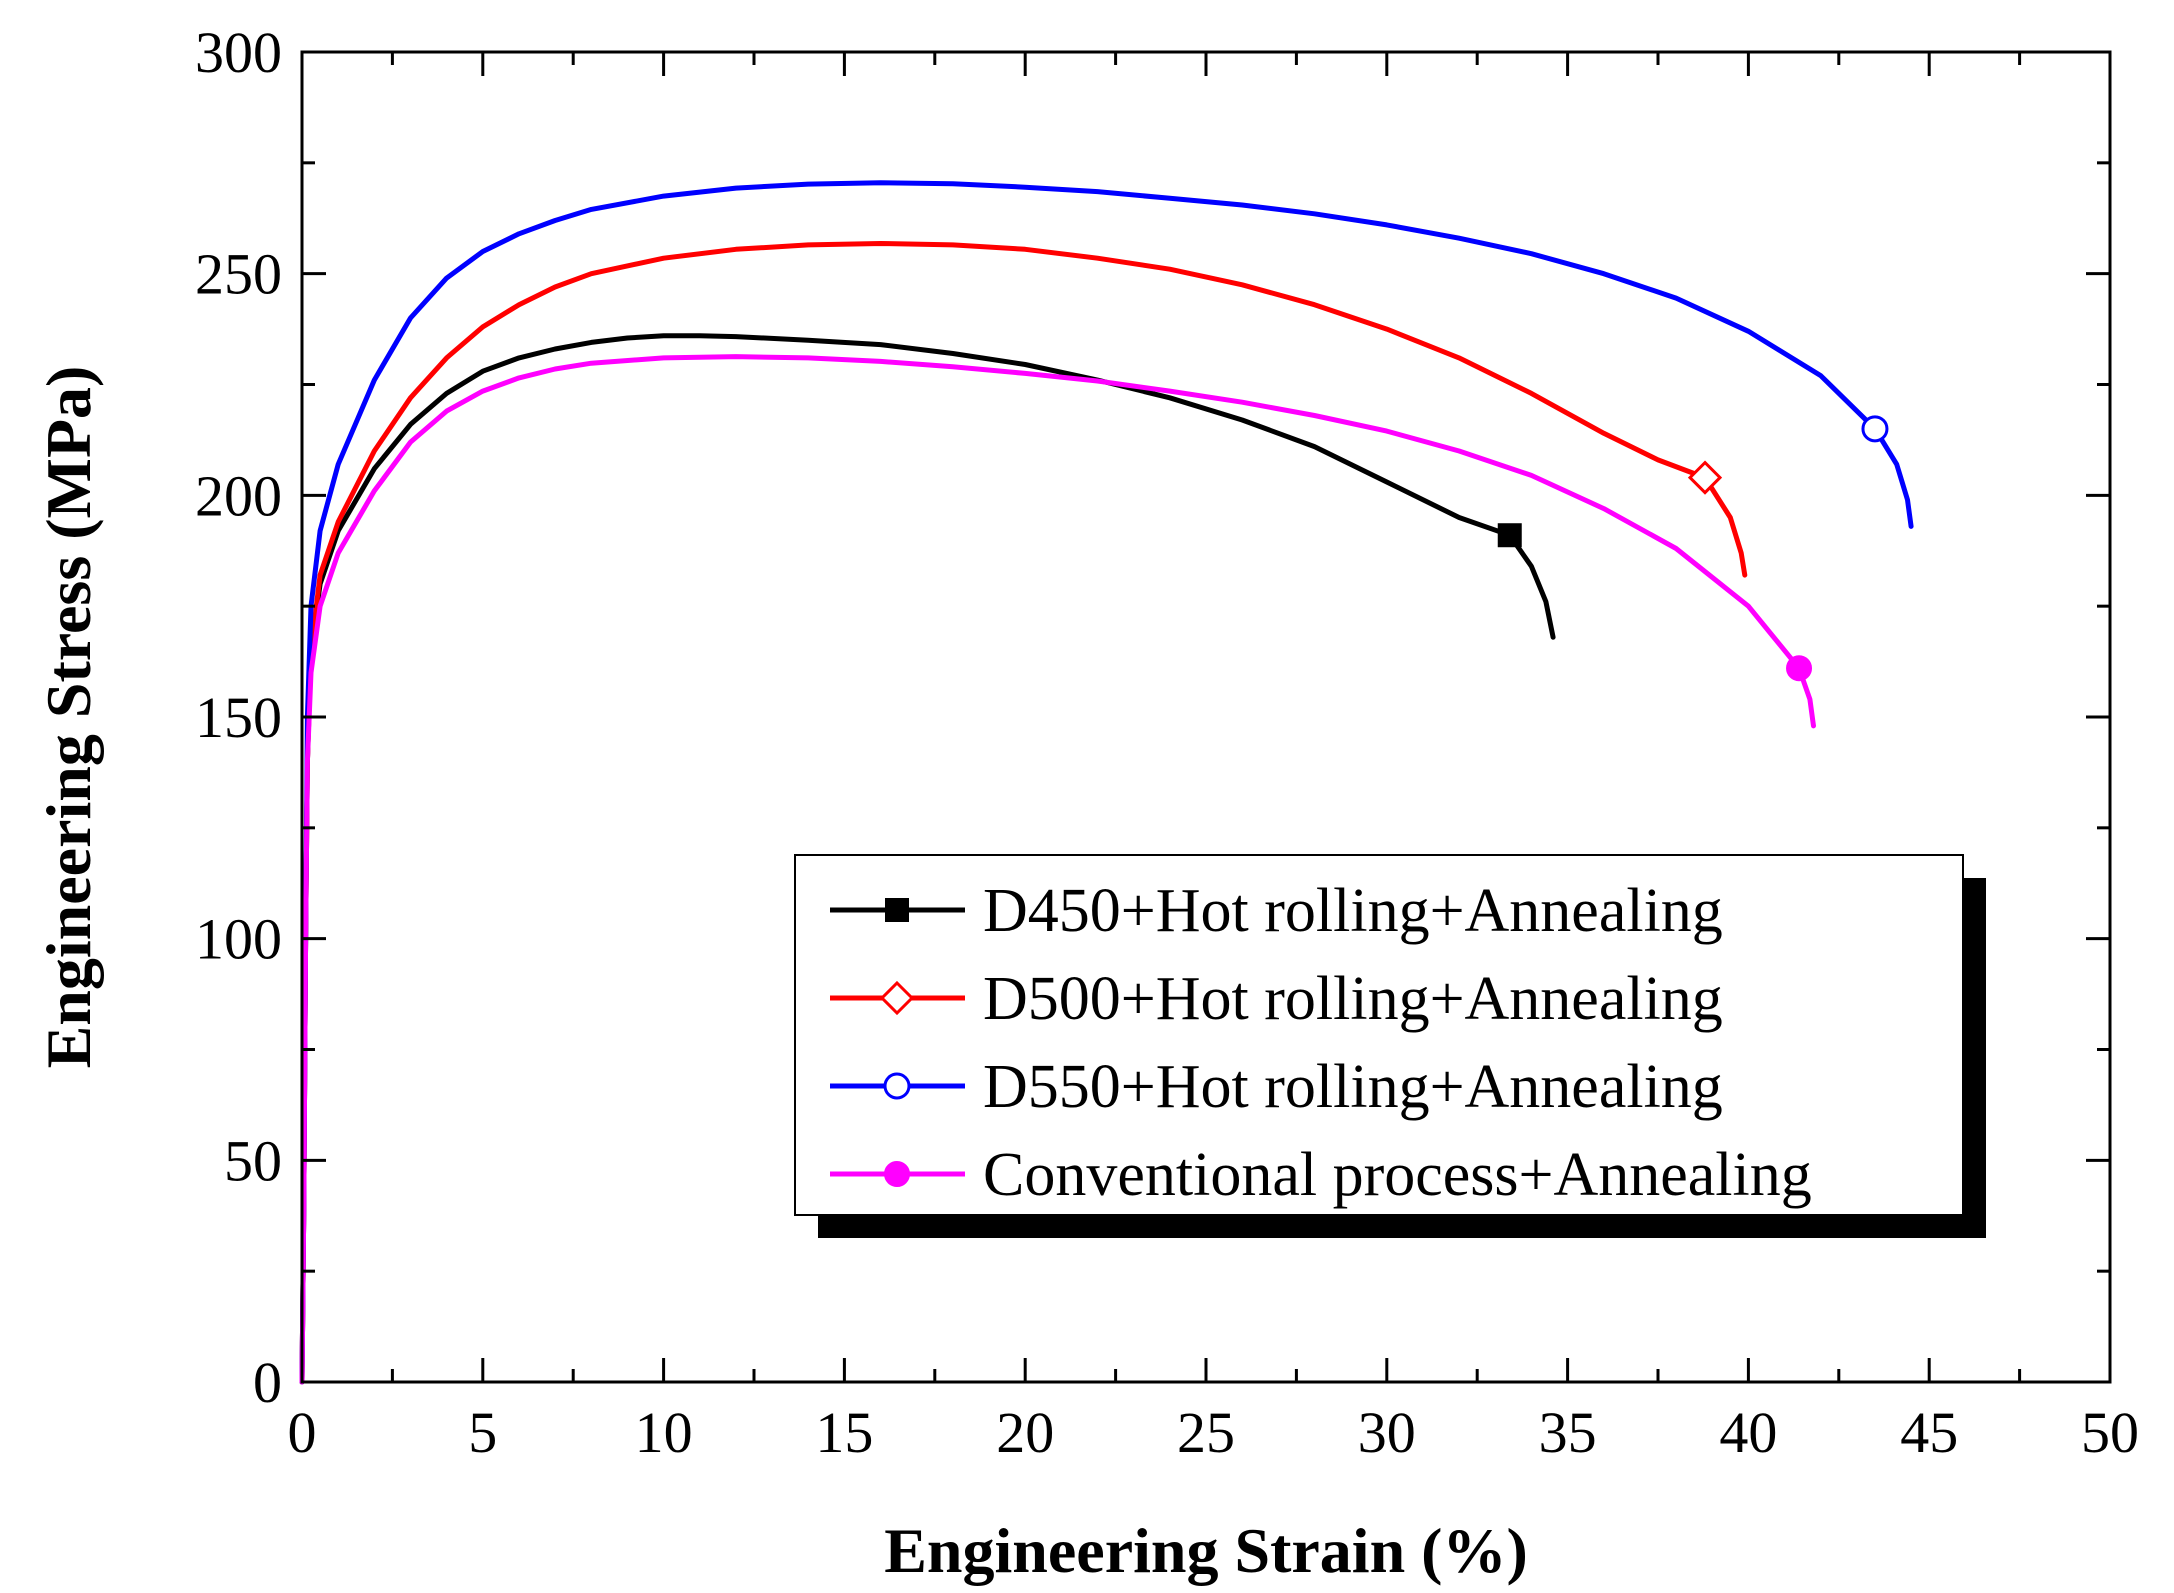 This screenshot has height=1593, width=2174. I want to click on y-tick-label: 250, so click(238, 274).